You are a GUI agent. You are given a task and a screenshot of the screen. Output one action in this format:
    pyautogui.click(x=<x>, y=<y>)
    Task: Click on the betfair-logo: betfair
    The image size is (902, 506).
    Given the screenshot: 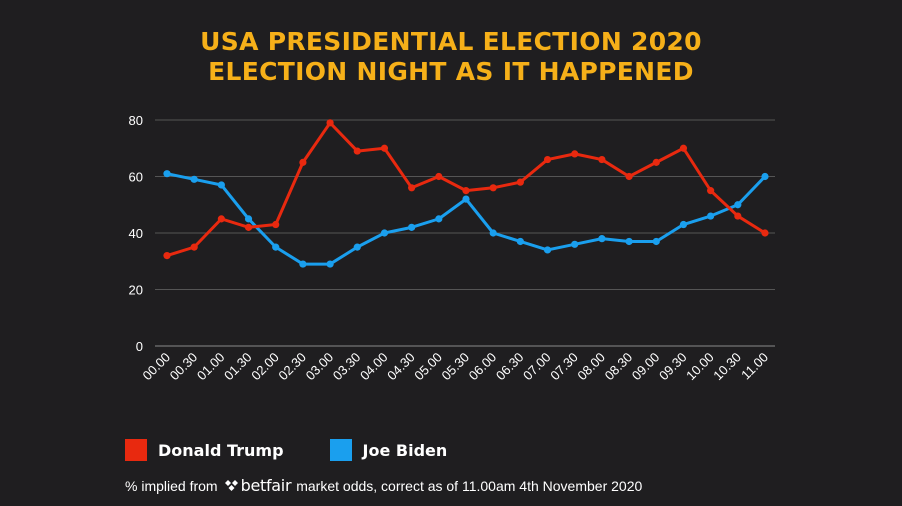 What is the action you would take?
    pyautogui.click(x=258, y=485)
    